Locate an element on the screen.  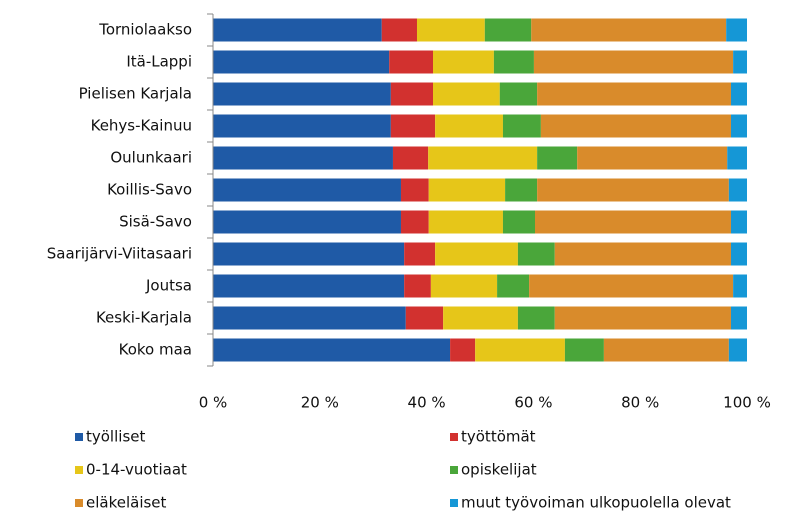
y-tick-label: Keski-Karjala is located at coordinates (144, 318).